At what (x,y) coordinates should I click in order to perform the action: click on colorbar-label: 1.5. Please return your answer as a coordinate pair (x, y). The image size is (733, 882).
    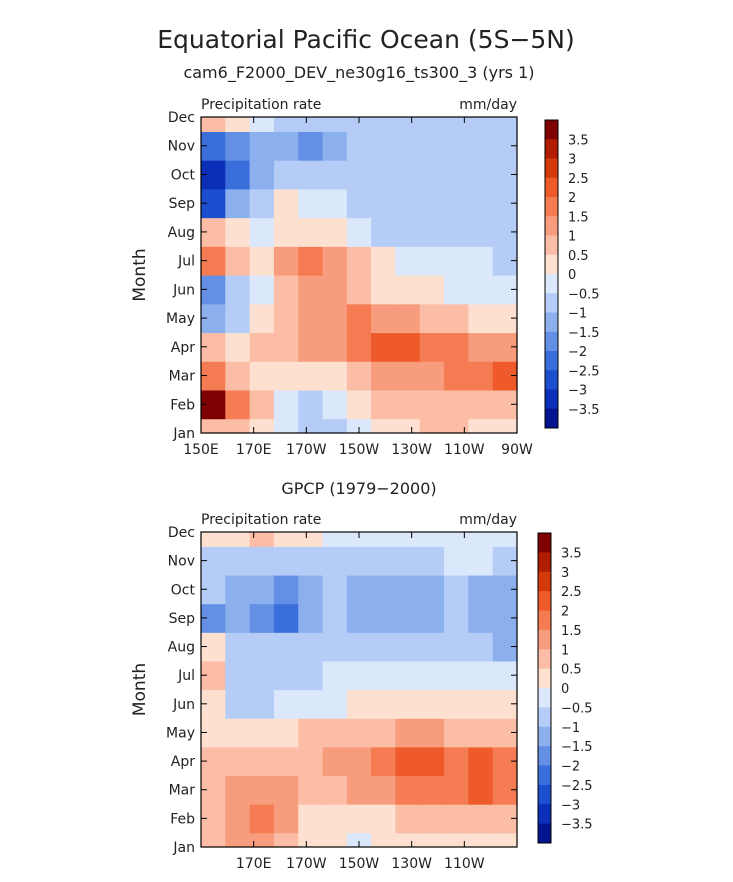
    Looking at the image, I should click on (571, 631).